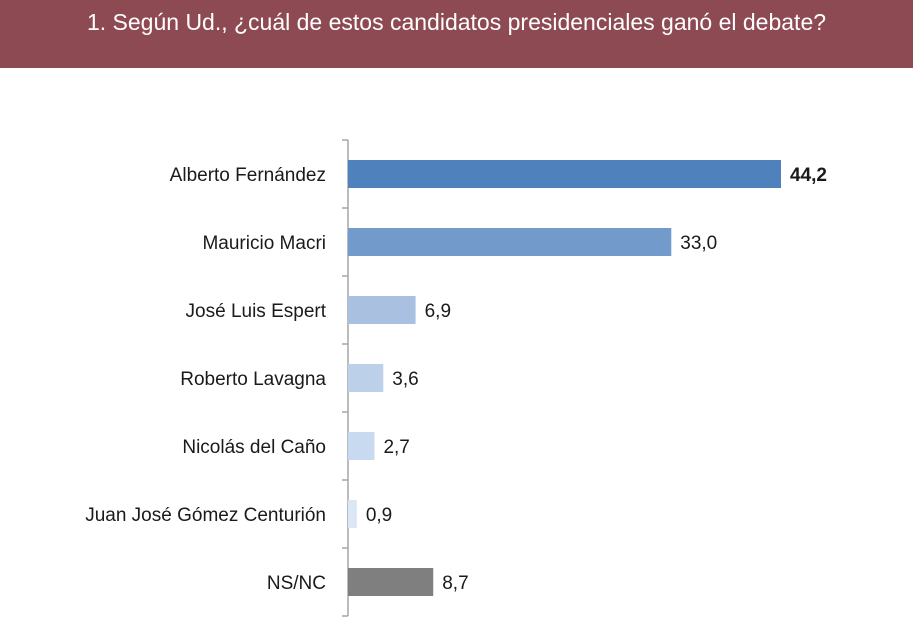 The image size is (913, 621). Describe the element at coordinates (296, 583) in the screenshot. I see `category-label: NS/NC` at that location.